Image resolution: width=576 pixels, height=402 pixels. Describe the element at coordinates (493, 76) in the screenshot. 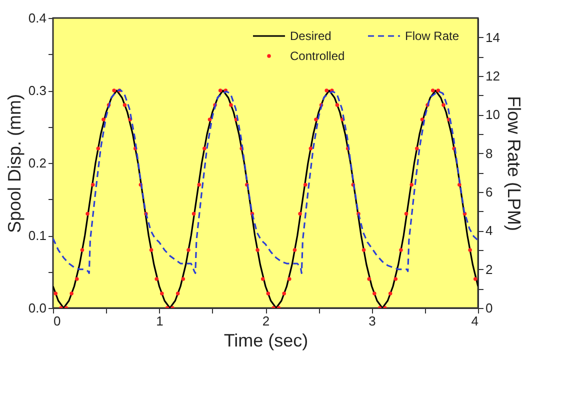

I see `y2-tick-label: 12` at that location.